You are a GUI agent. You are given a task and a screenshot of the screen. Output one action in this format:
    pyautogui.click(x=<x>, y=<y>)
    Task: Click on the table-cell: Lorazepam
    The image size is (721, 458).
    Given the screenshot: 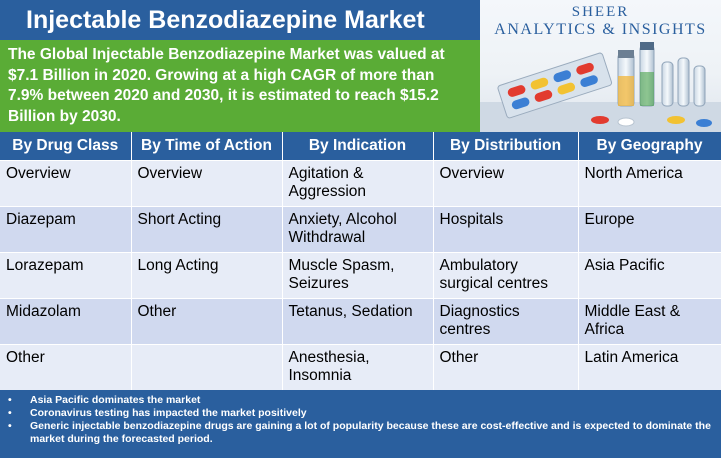 What is the action you would take?
    pyautogui.click(x=66, y=275)
    